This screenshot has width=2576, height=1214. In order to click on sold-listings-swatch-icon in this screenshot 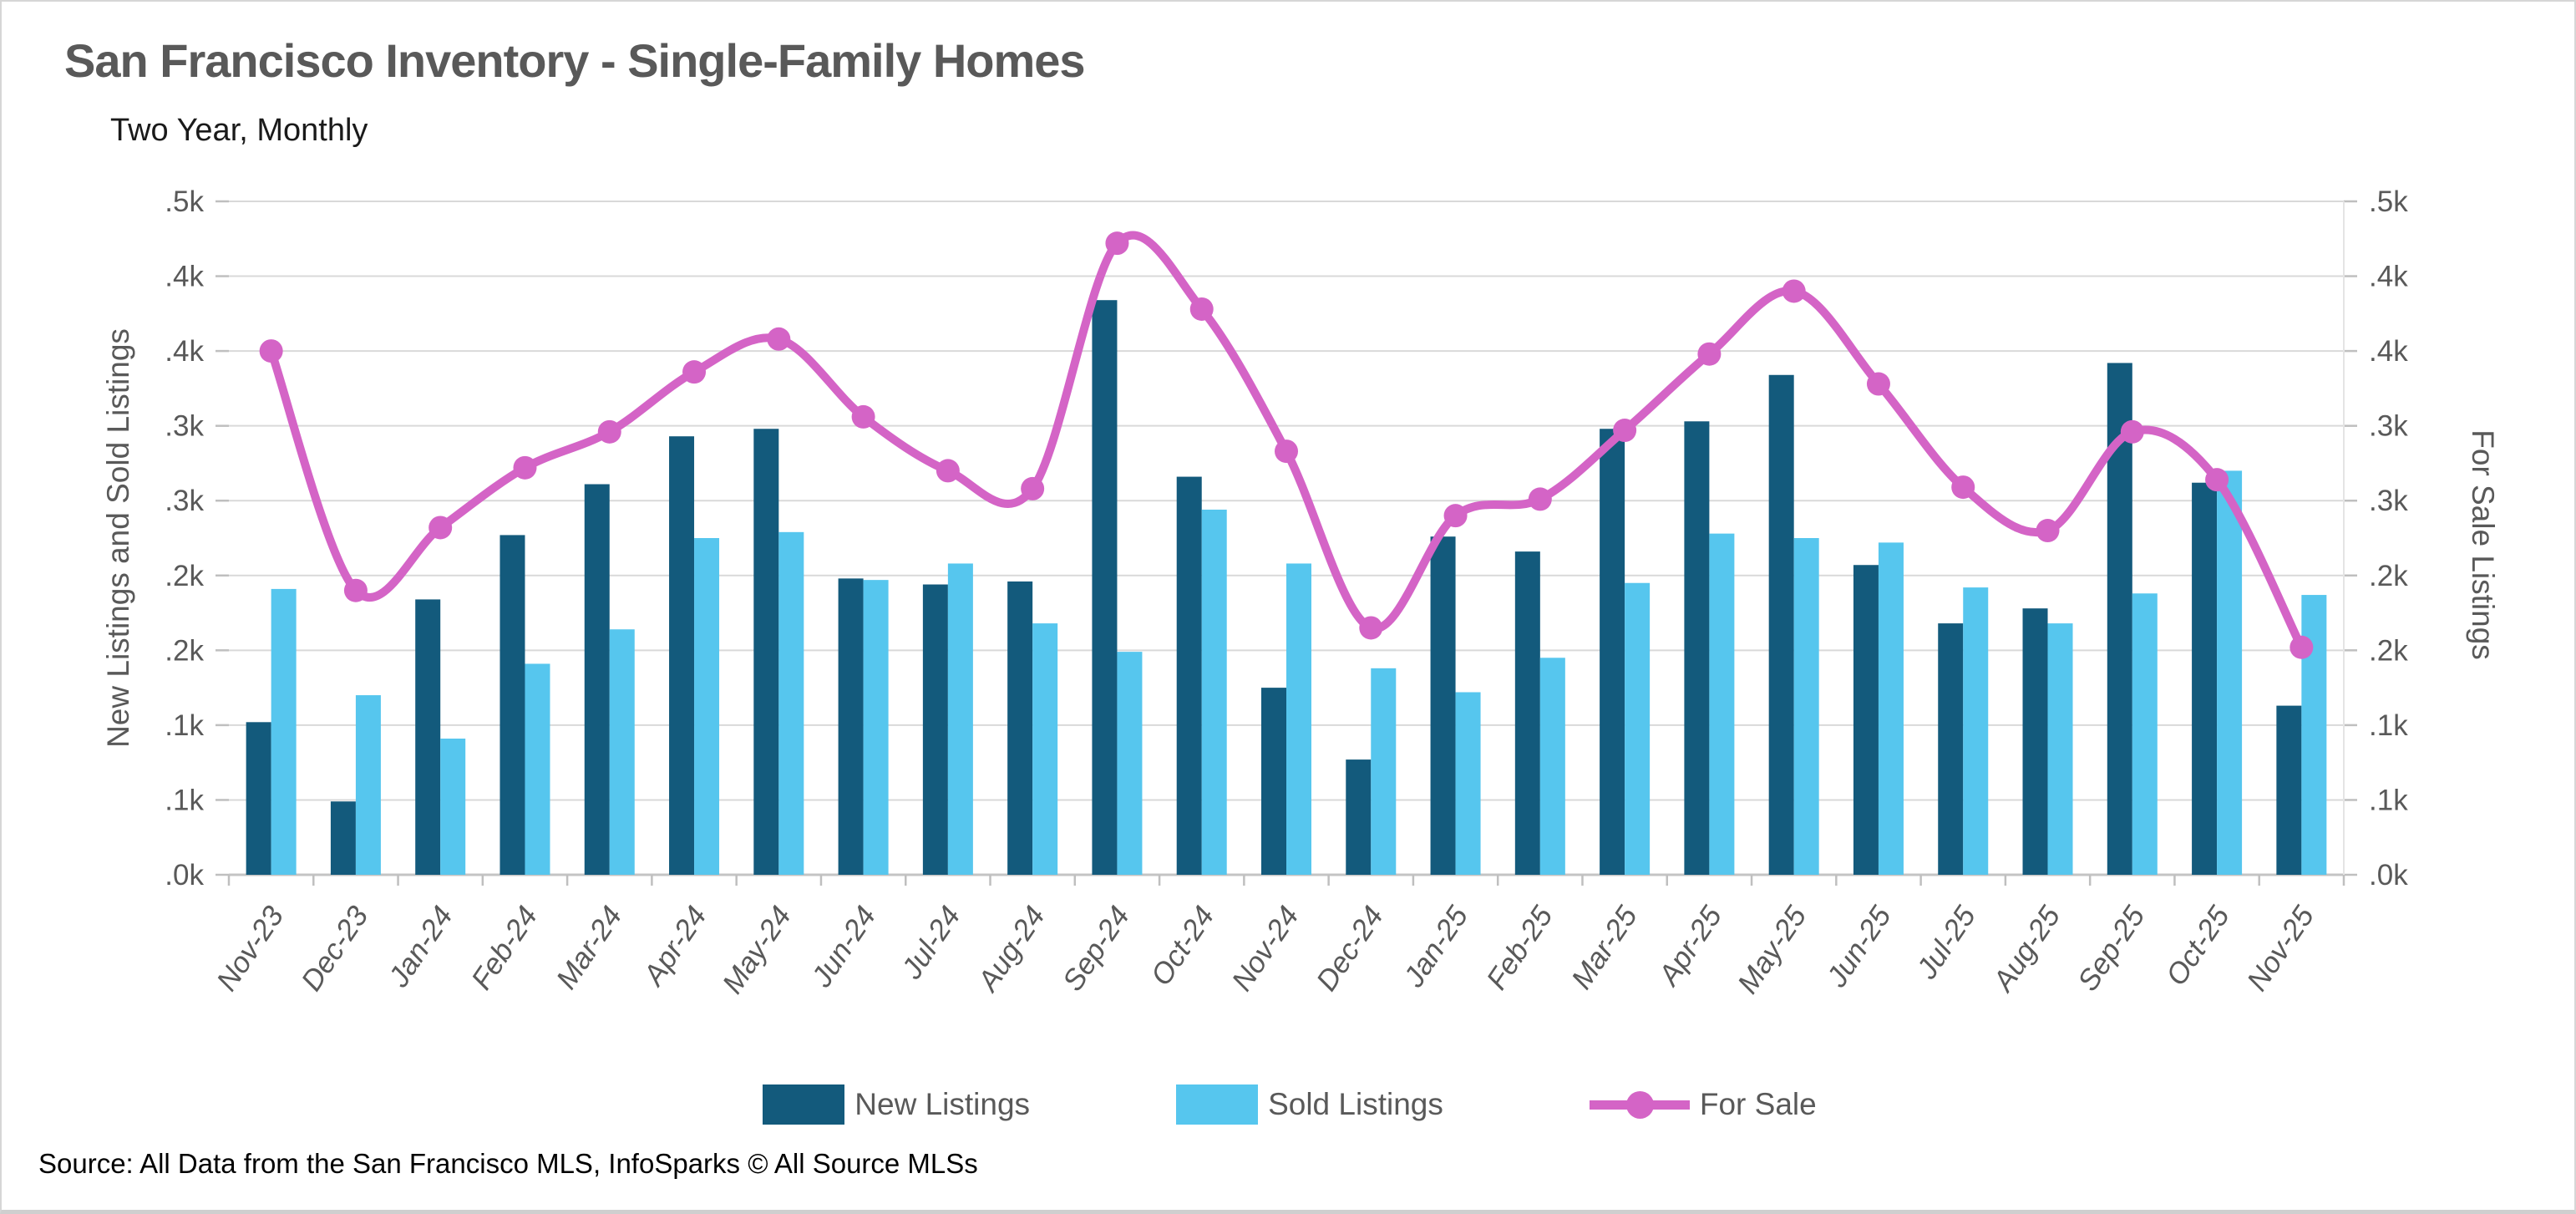, I will do `click(1217, 1104)`.